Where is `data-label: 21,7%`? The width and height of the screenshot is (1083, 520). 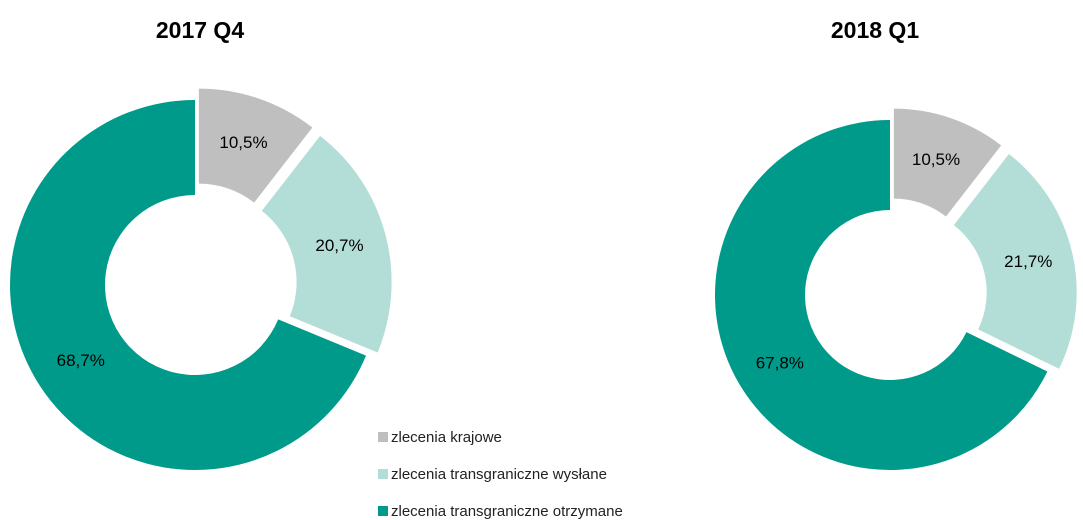
data-label: 21,7% is located at coordinates (1028, 261).